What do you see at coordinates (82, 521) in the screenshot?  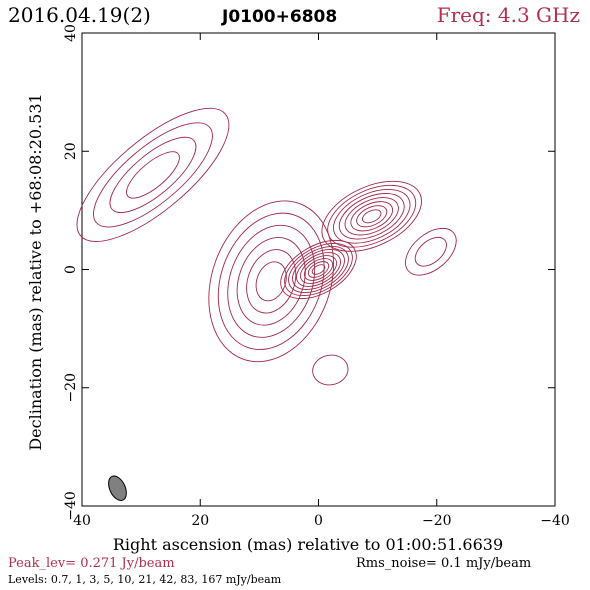 I see `x-tick-label: 40` at bounding box center [82, 521].